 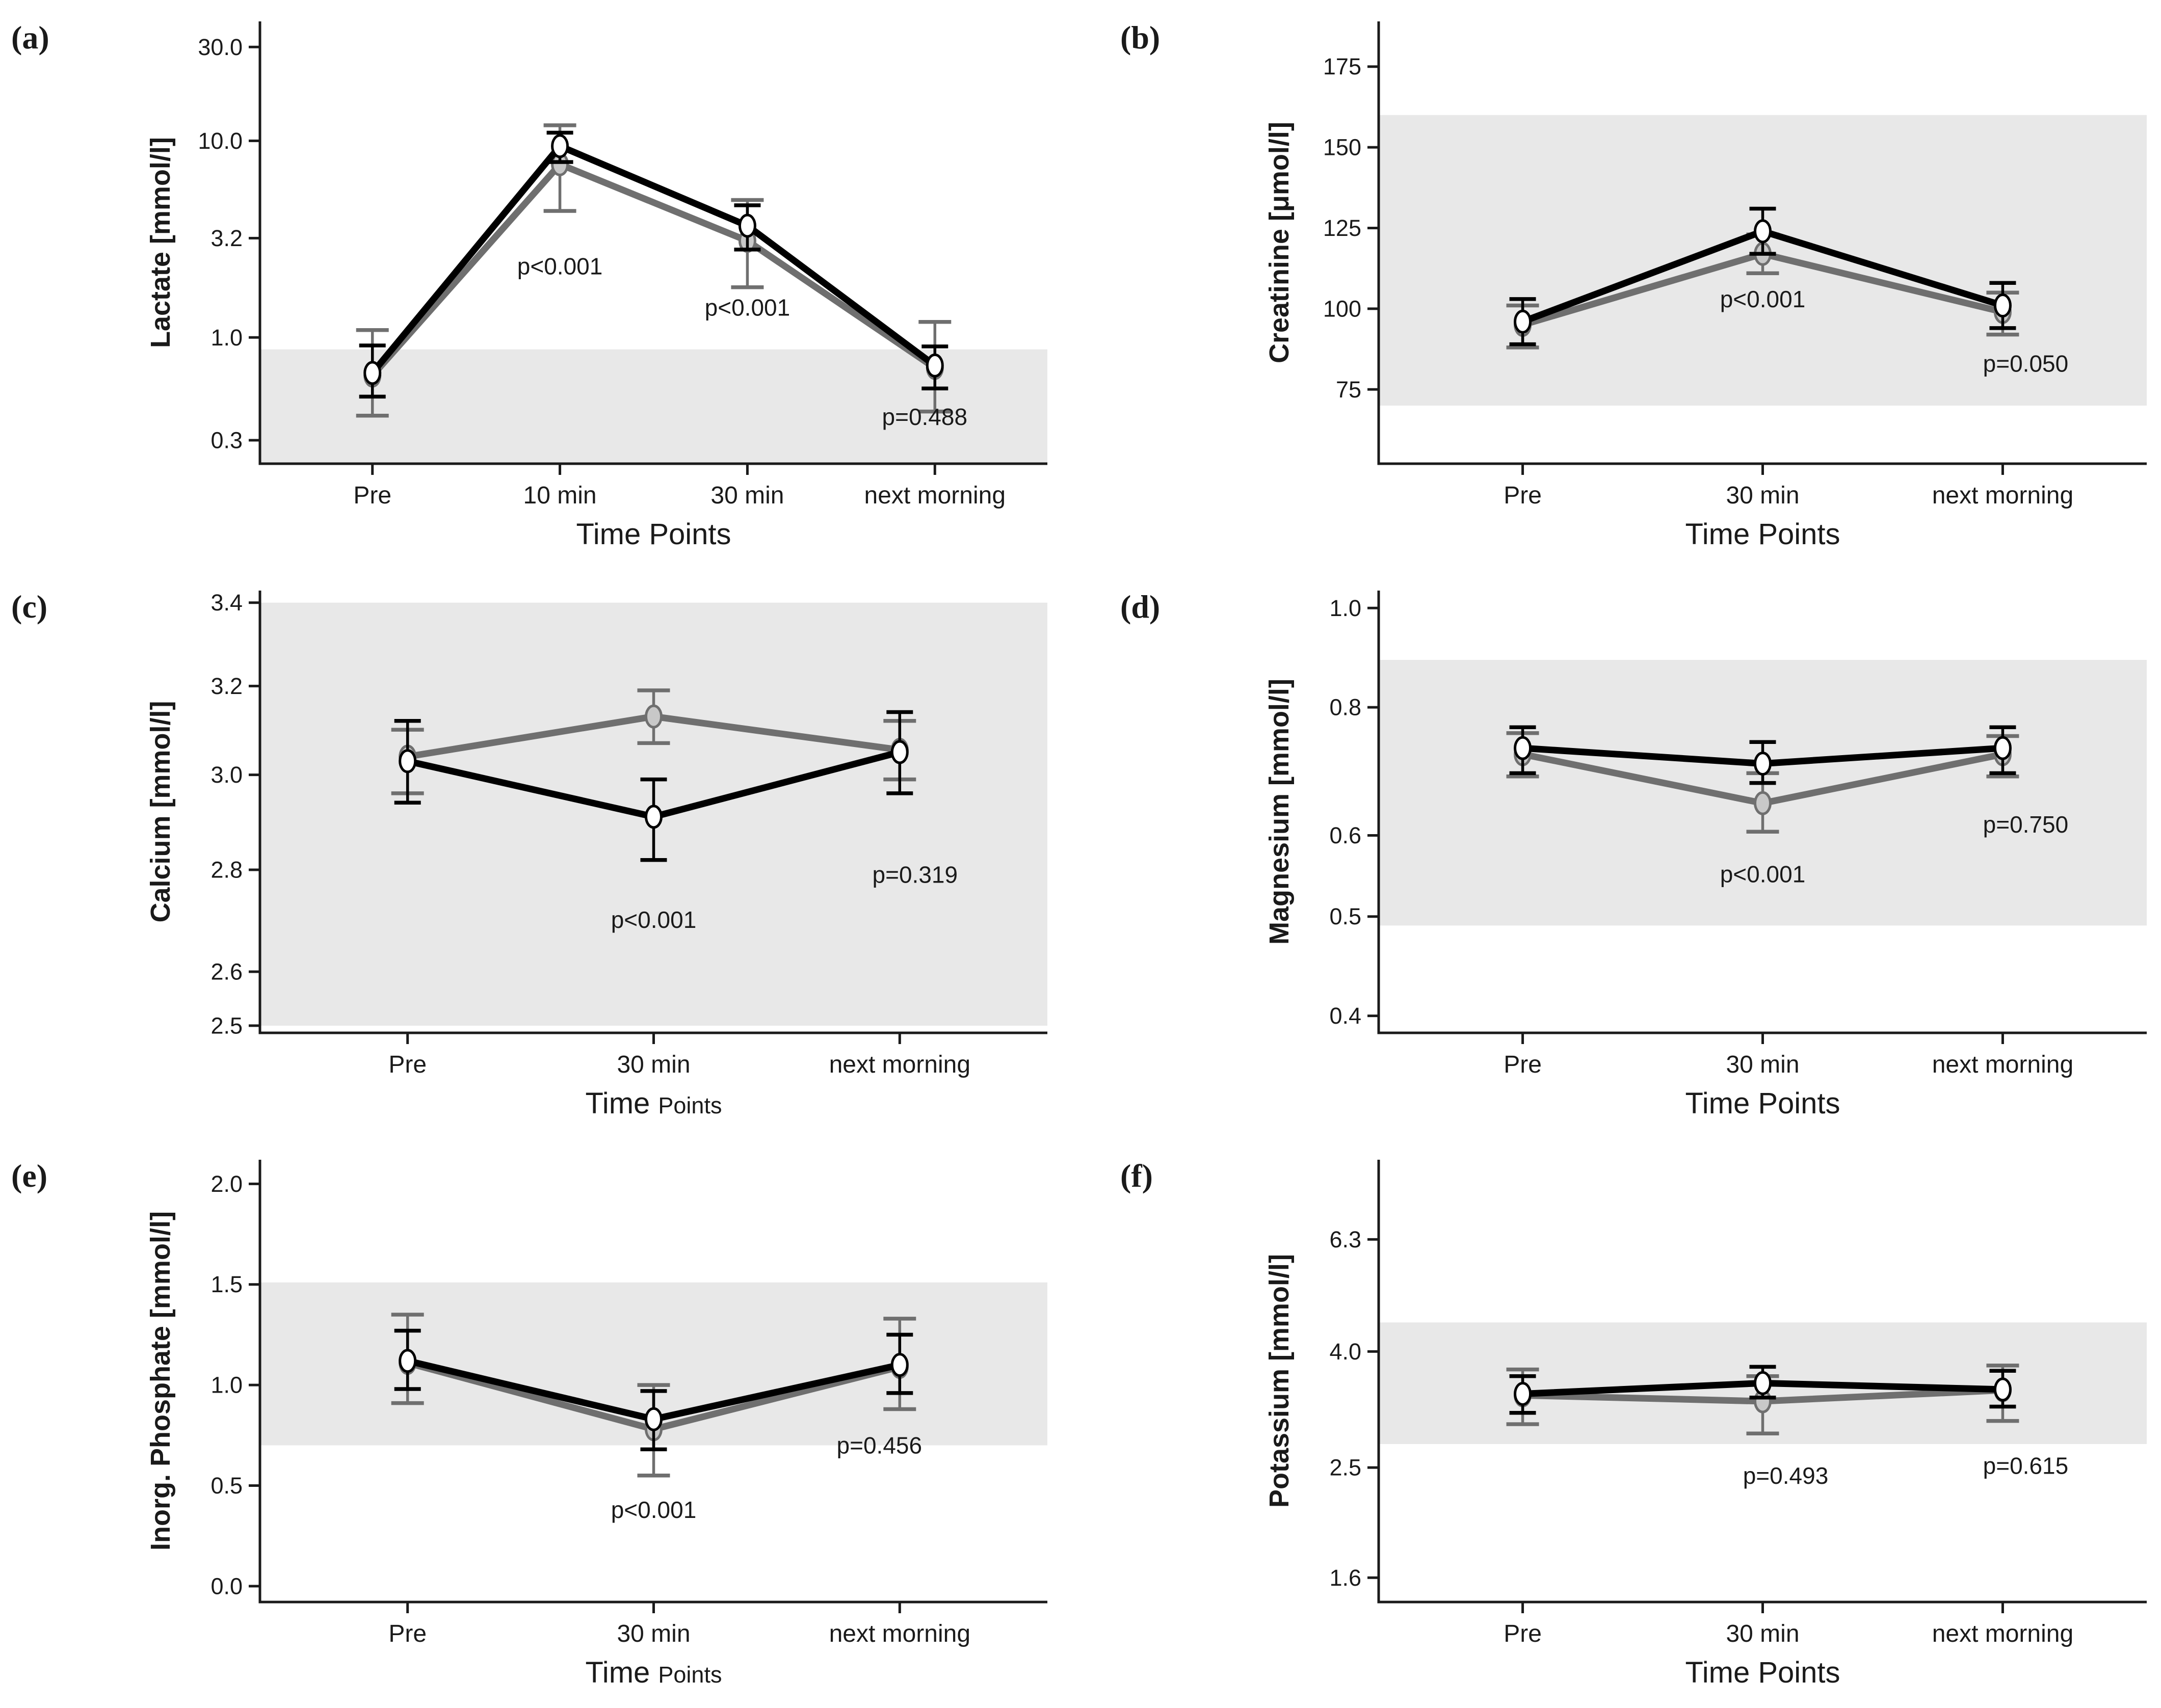 What do you see at coordinates (226, 440) in the screenshot?
I see `y-tick-label: 0.3` at bounding box center [226, 440].